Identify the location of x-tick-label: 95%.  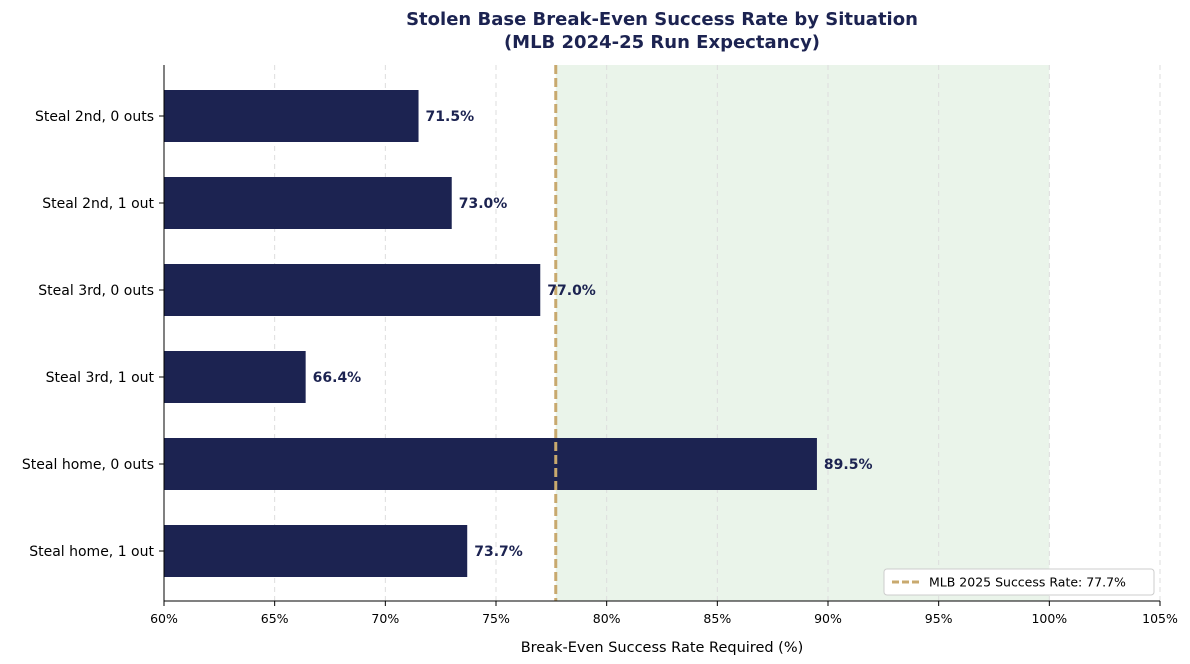
(939, 618).